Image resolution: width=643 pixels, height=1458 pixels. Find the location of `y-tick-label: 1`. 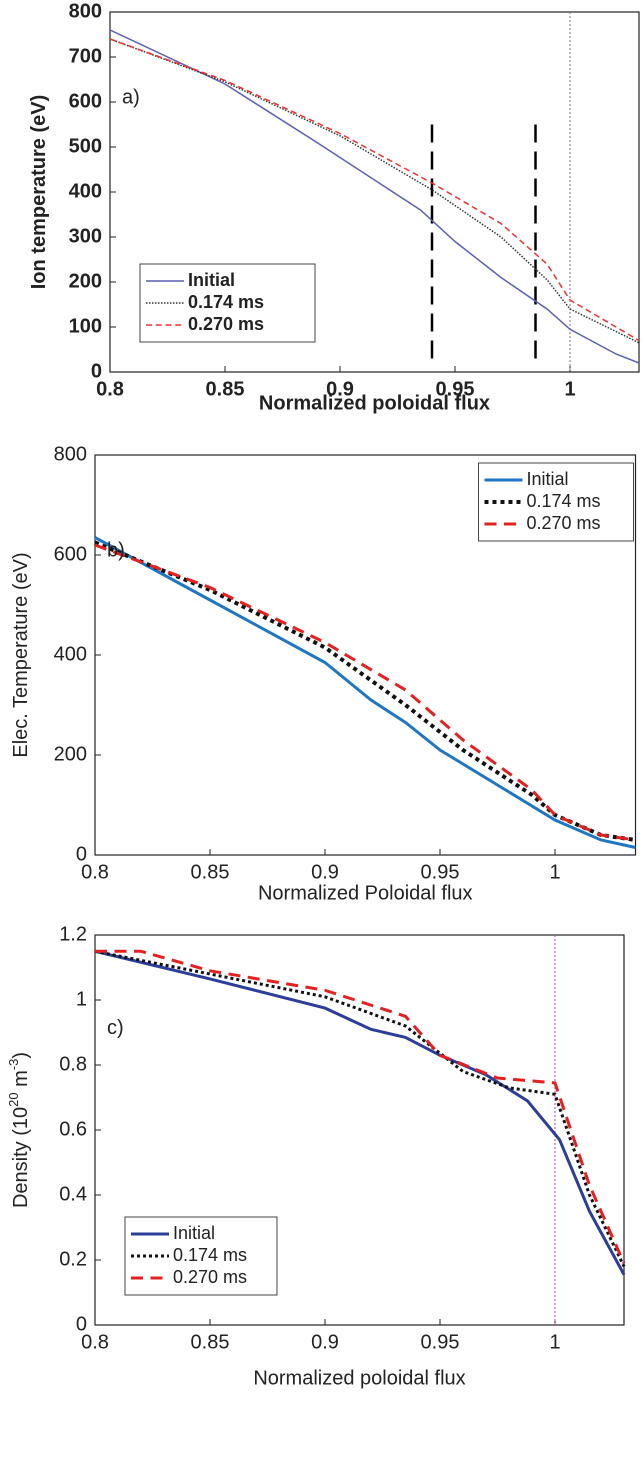

y-tick-label: 1 is located at coordinates (81, 999).